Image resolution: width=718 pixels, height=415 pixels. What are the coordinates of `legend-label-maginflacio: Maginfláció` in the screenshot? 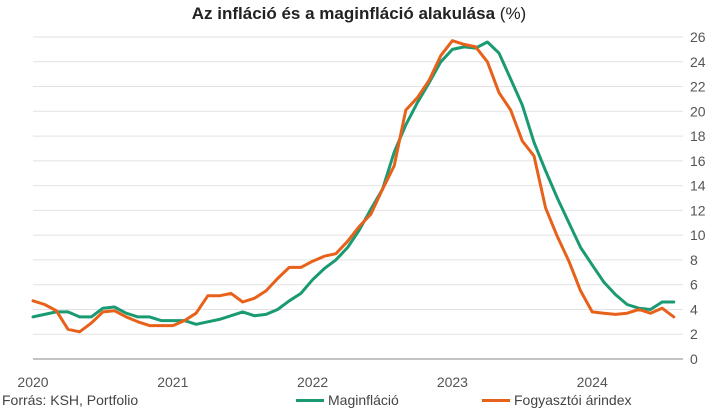 It's located at (363, 400).